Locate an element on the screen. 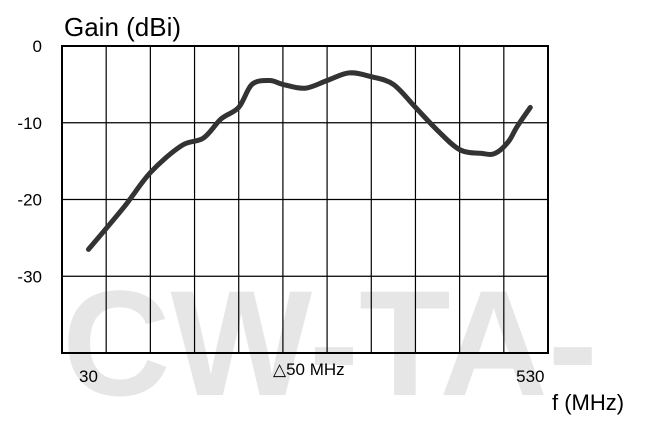 The image size is (659, 421). y-tick-label-1: -10 is located at coordinates (29, 123).